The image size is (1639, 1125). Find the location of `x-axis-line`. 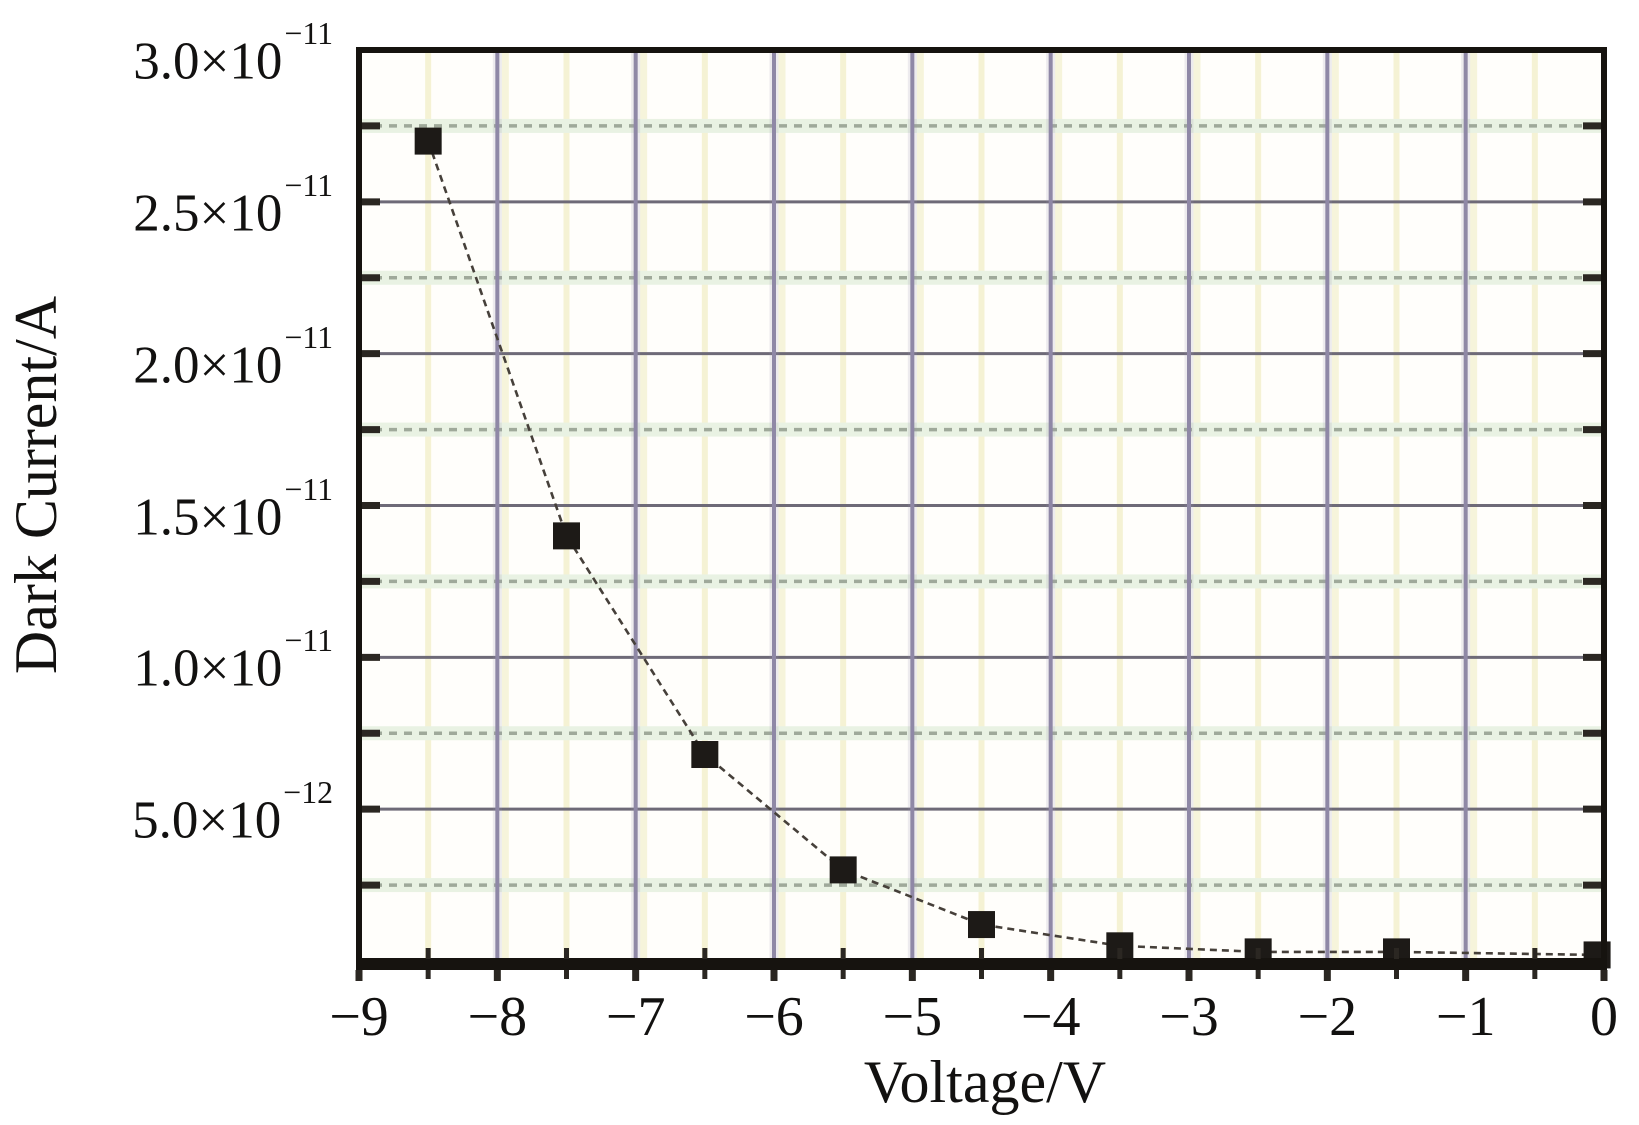

x-axis-line is located at coordinates (981, 964).